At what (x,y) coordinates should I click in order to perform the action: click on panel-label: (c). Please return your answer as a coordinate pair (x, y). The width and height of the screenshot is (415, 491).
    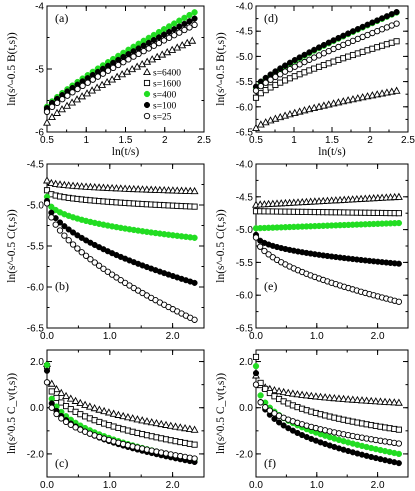
    Looking at the image, I should click on (61, 463).